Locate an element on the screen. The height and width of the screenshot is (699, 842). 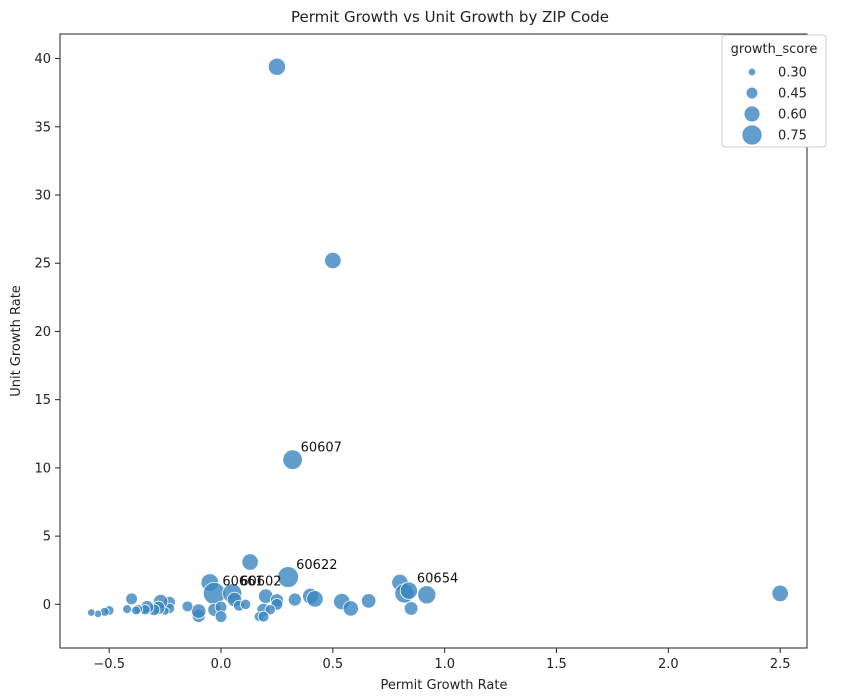
y-tick-label: 20 is located at coordinates (42, 332).